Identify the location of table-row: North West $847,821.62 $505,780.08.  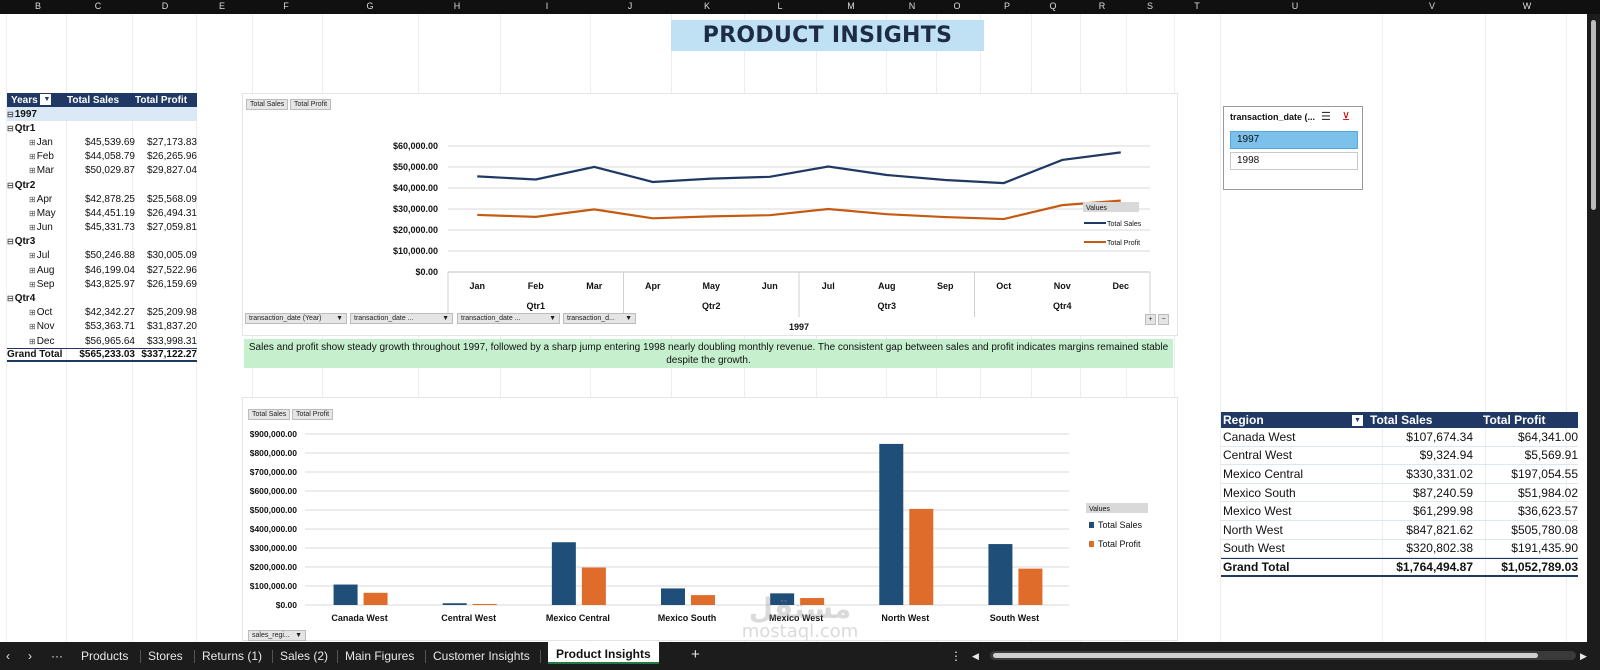
(1399, 530).